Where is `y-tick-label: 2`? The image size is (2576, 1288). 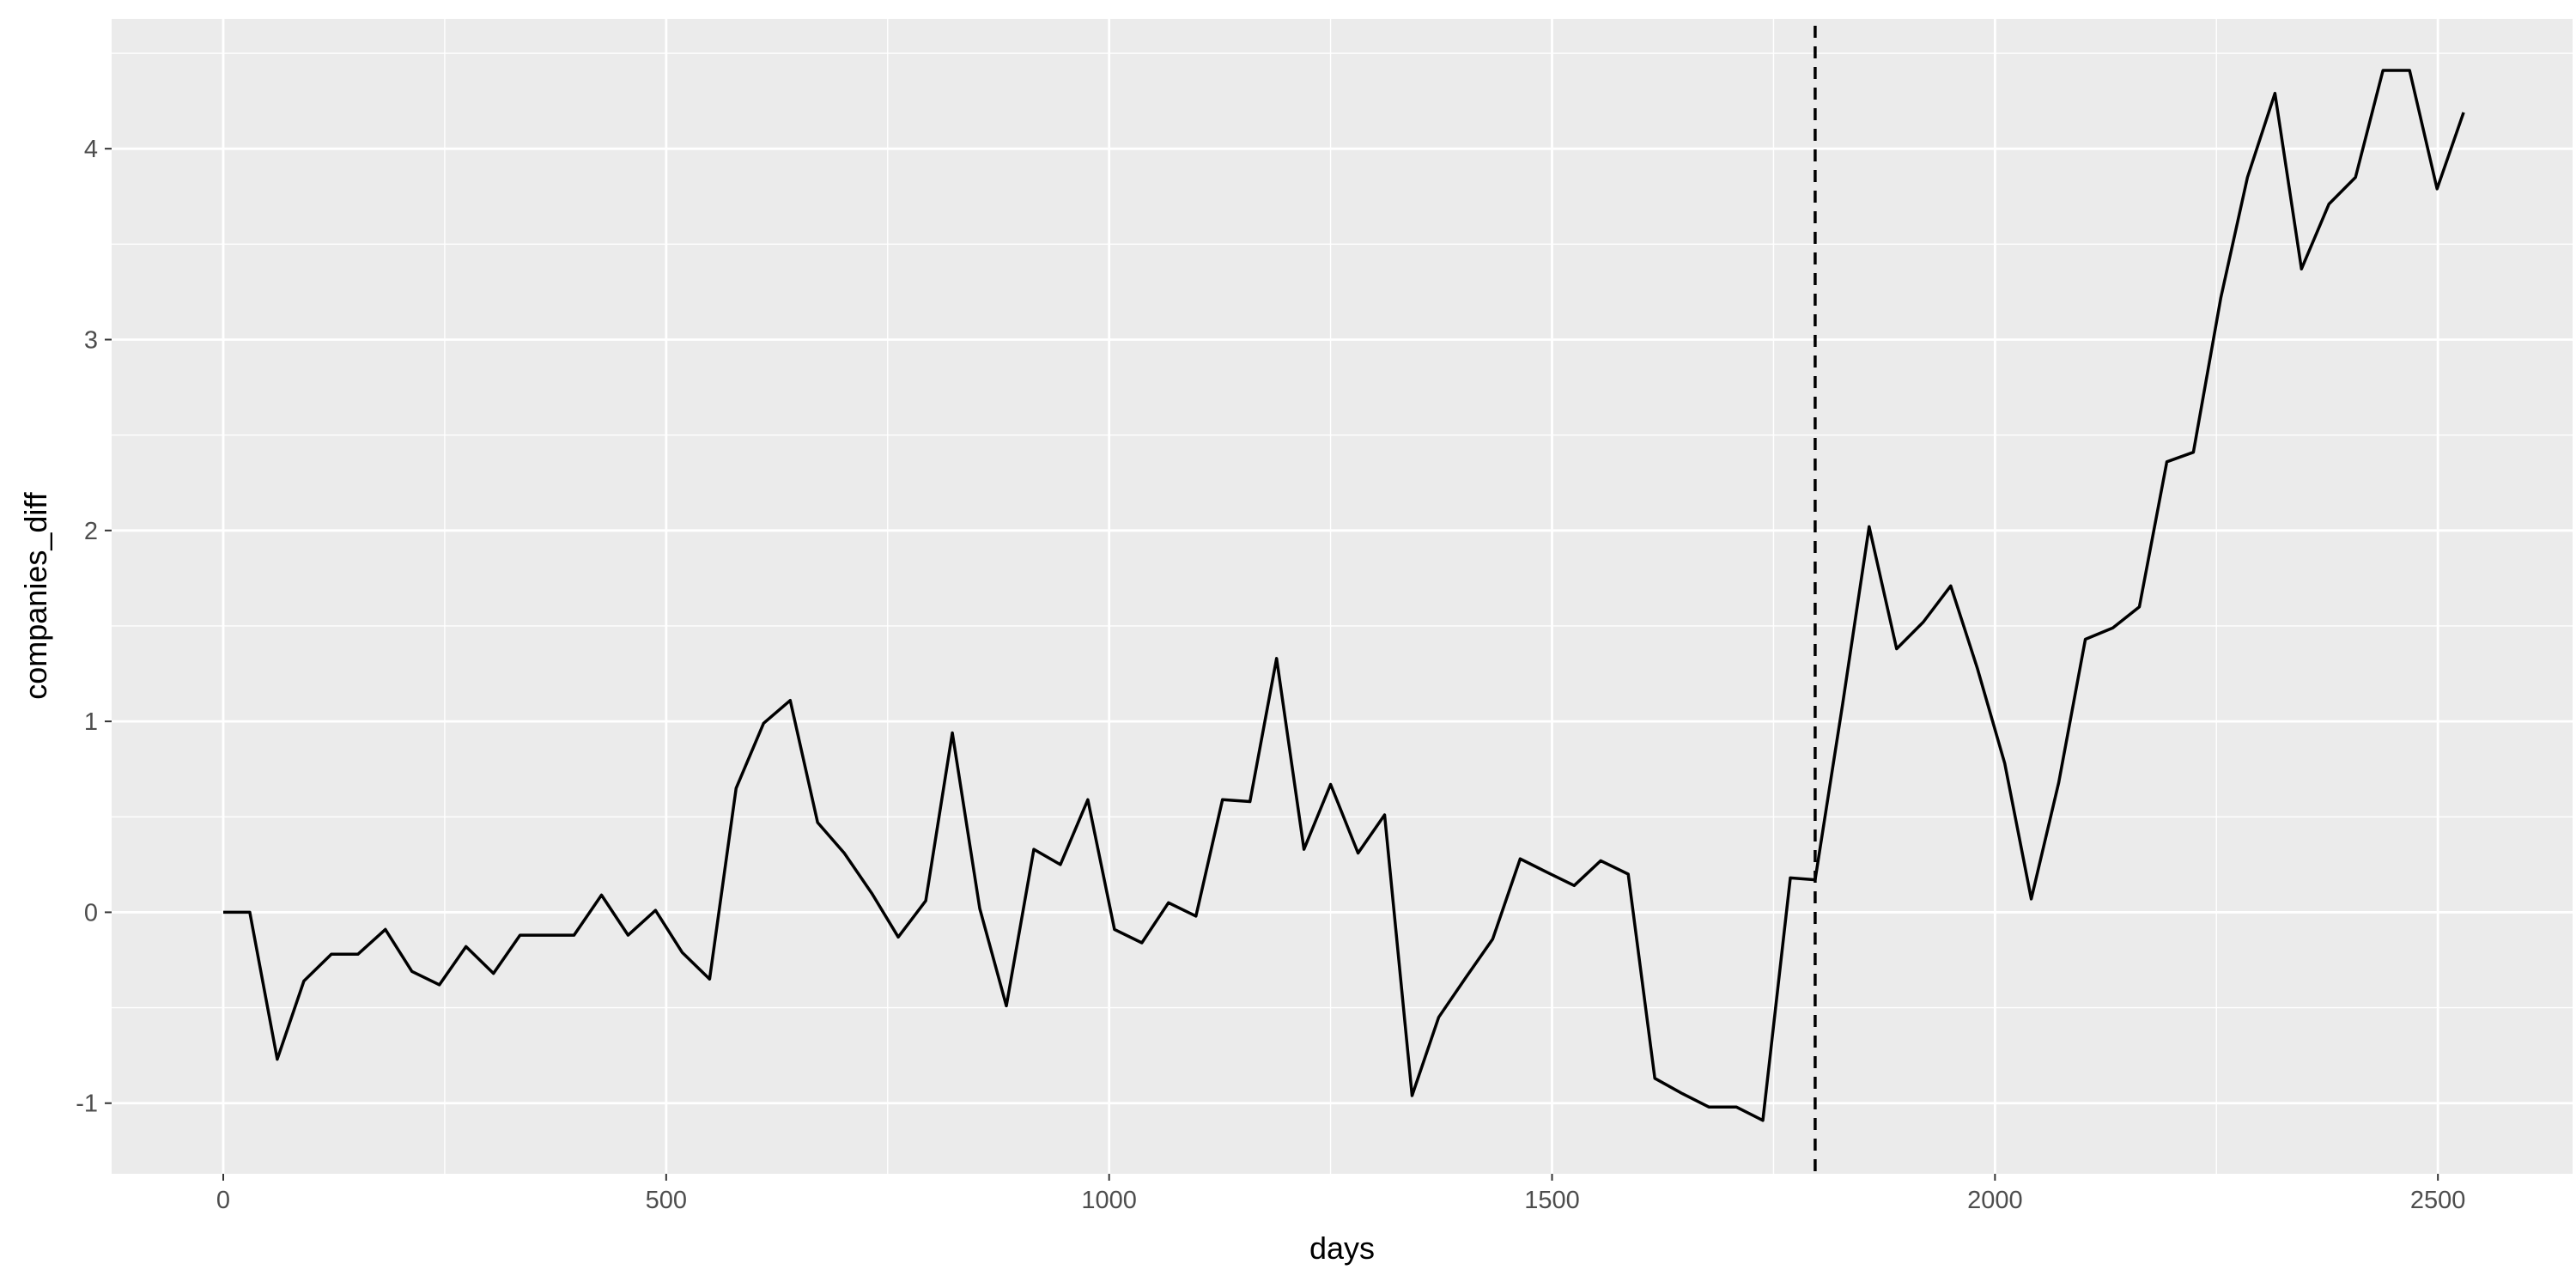 y-tick-label: 2 is located at coordinates (91, 532).